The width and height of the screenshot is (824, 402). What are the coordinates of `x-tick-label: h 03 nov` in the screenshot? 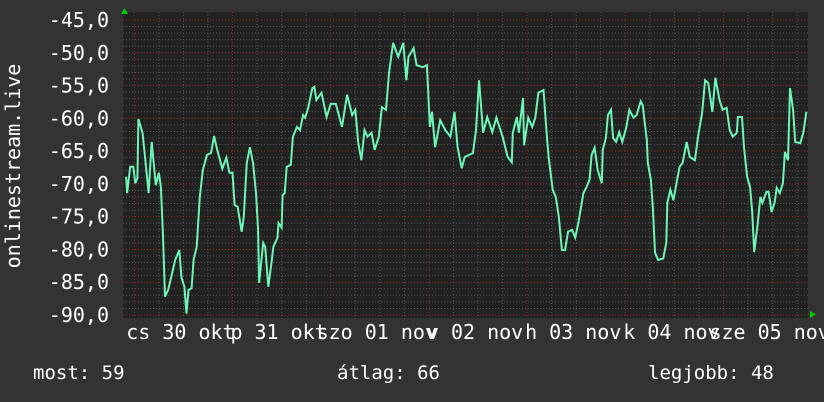 It's located at (573, 332).